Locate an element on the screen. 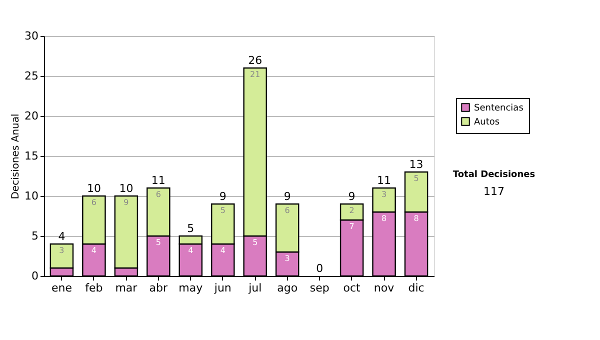 The image size is (600, 340). x-tick-label: ene is located at coordinates (61, 288).